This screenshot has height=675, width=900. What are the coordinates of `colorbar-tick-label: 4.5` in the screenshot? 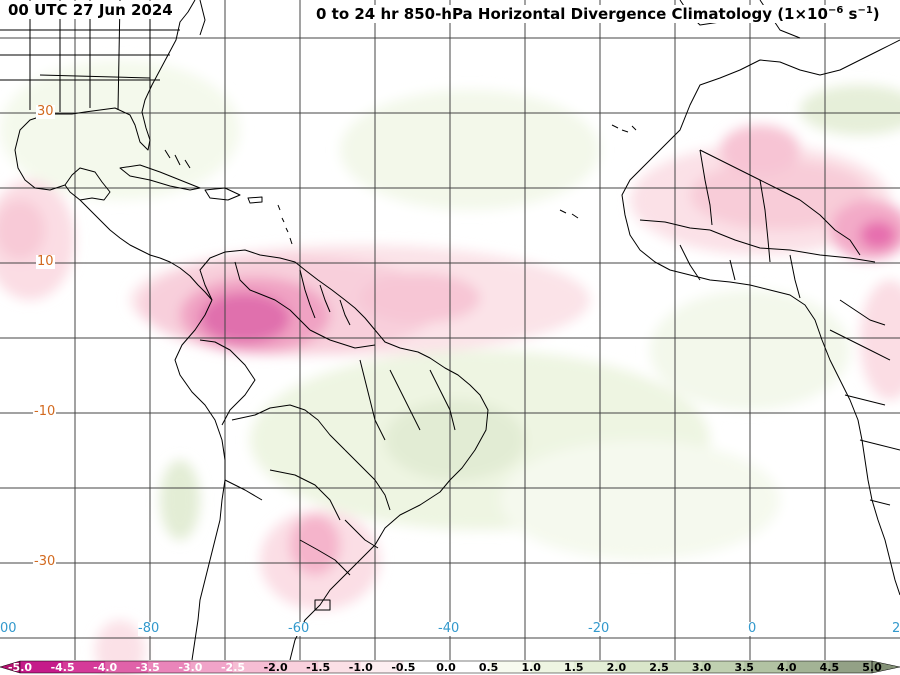 It's located at (830, 667).